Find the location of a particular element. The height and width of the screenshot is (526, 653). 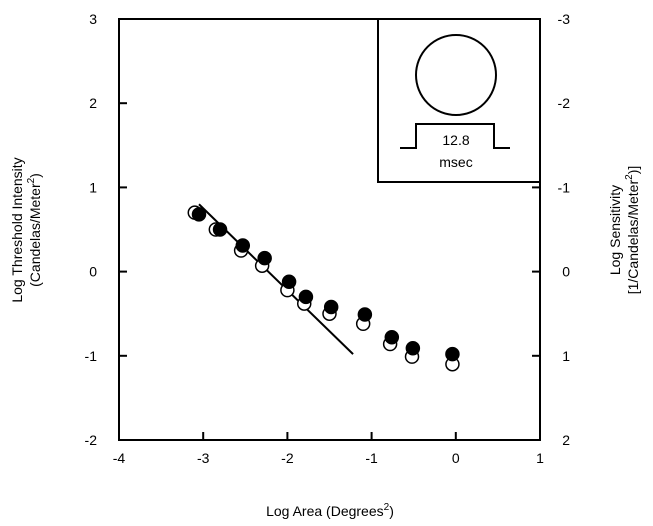

y2-tick-label: -3 is located at coordinates (564, 19).